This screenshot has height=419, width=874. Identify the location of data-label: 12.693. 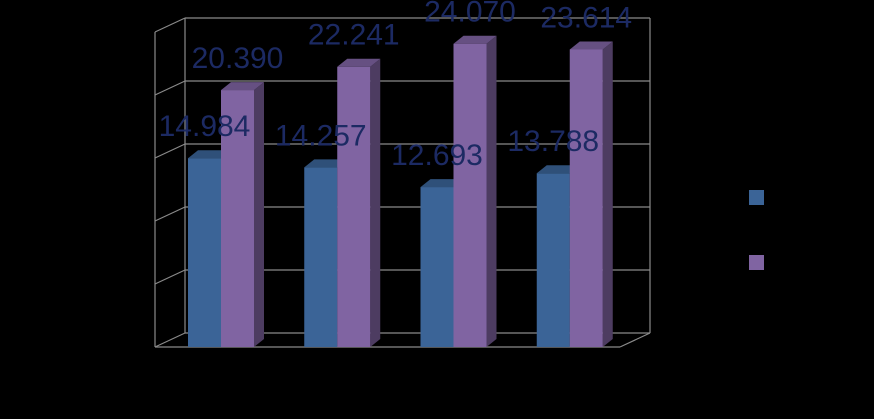
(437, 155).